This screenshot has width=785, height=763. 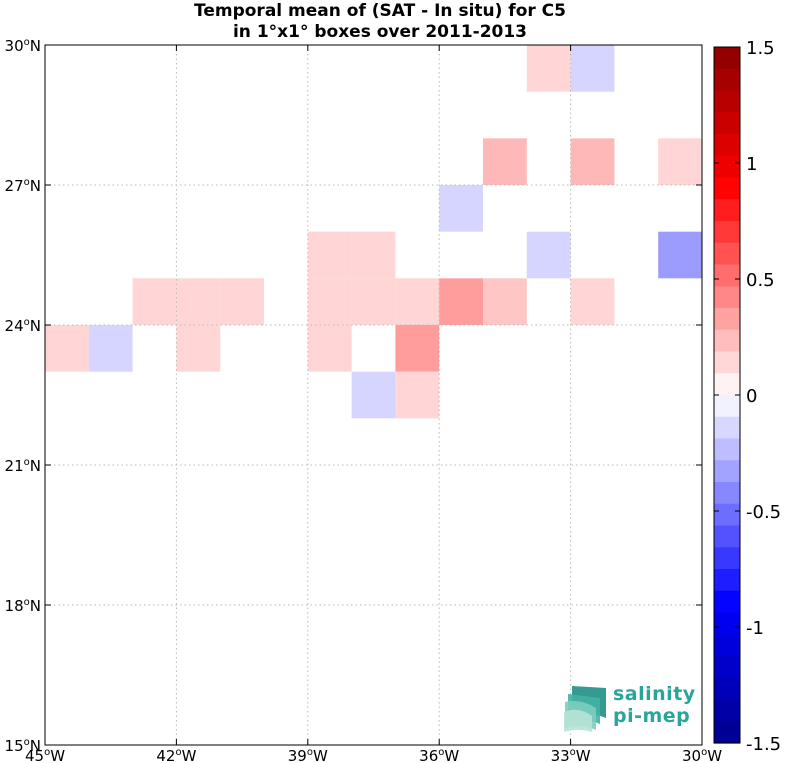 I want to click on logo-text-salinity: salinity, so click(x=654, y=694).